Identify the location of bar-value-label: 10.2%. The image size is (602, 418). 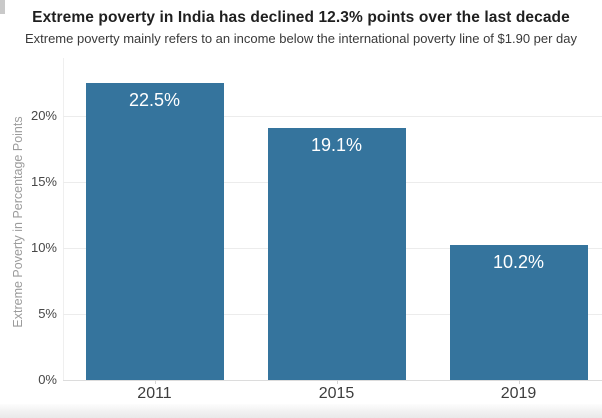
(518, 262).